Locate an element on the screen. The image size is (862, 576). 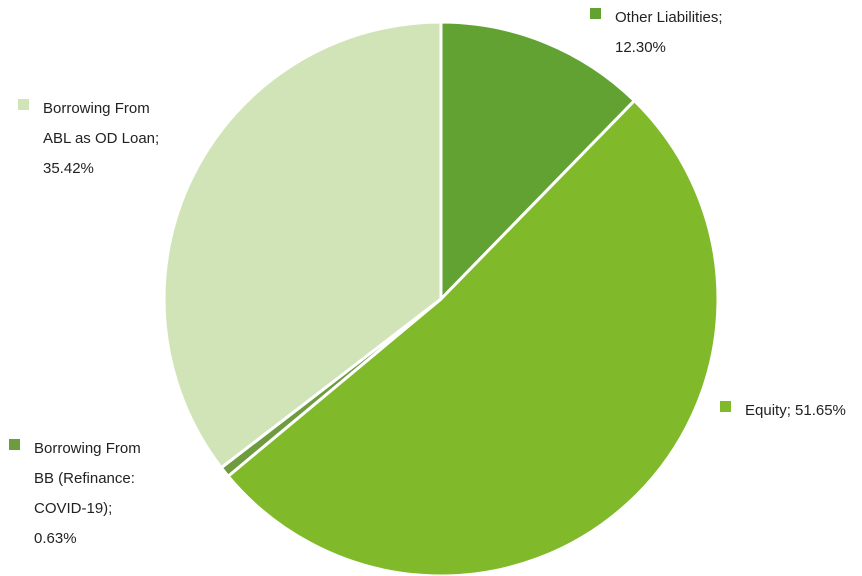
label-text-1-0: Equity; 51.65% is located at coordinates (795, 410).